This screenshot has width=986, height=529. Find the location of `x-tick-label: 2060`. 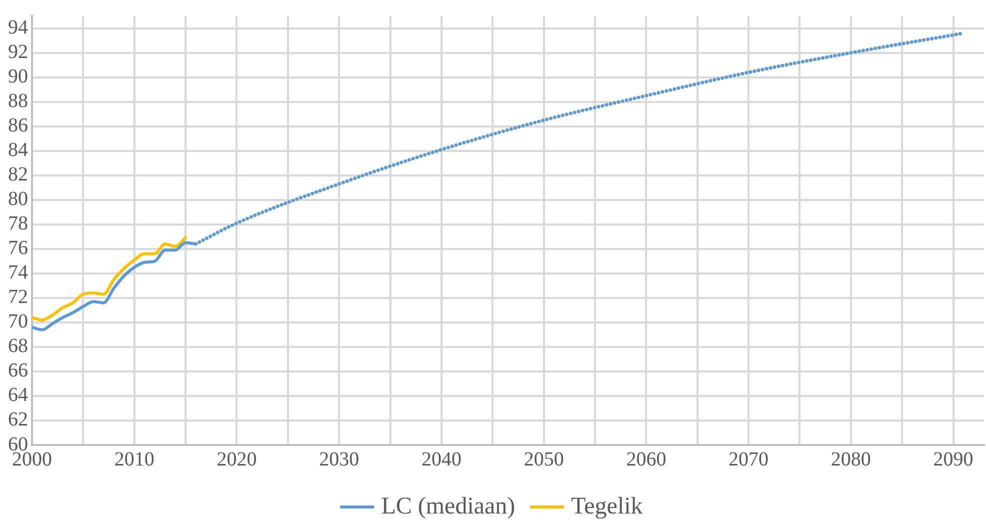

x-tick-label: 2060 is located at coordinates (646, 459).